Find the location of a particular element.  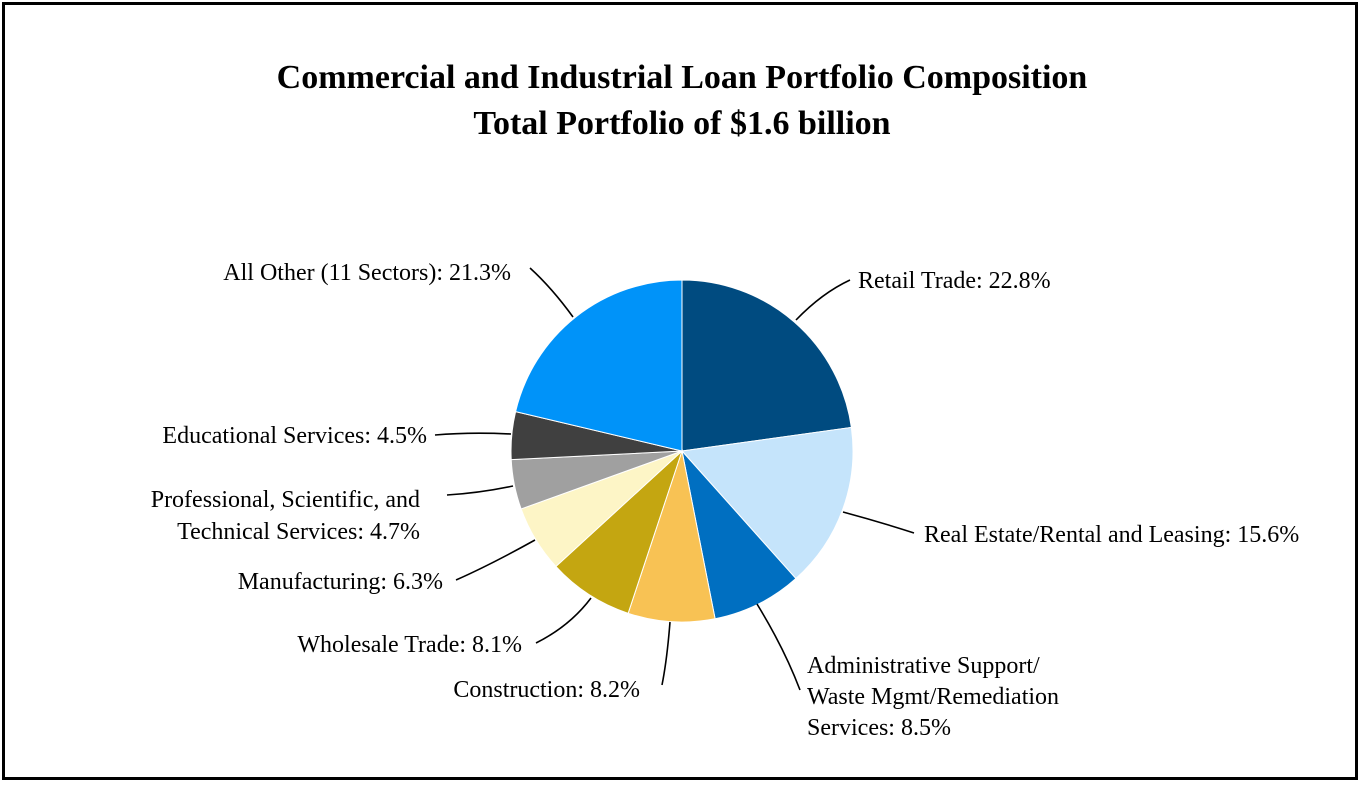

slice-label: Educational Services: 4.5% is located at coordinates (294, 436).